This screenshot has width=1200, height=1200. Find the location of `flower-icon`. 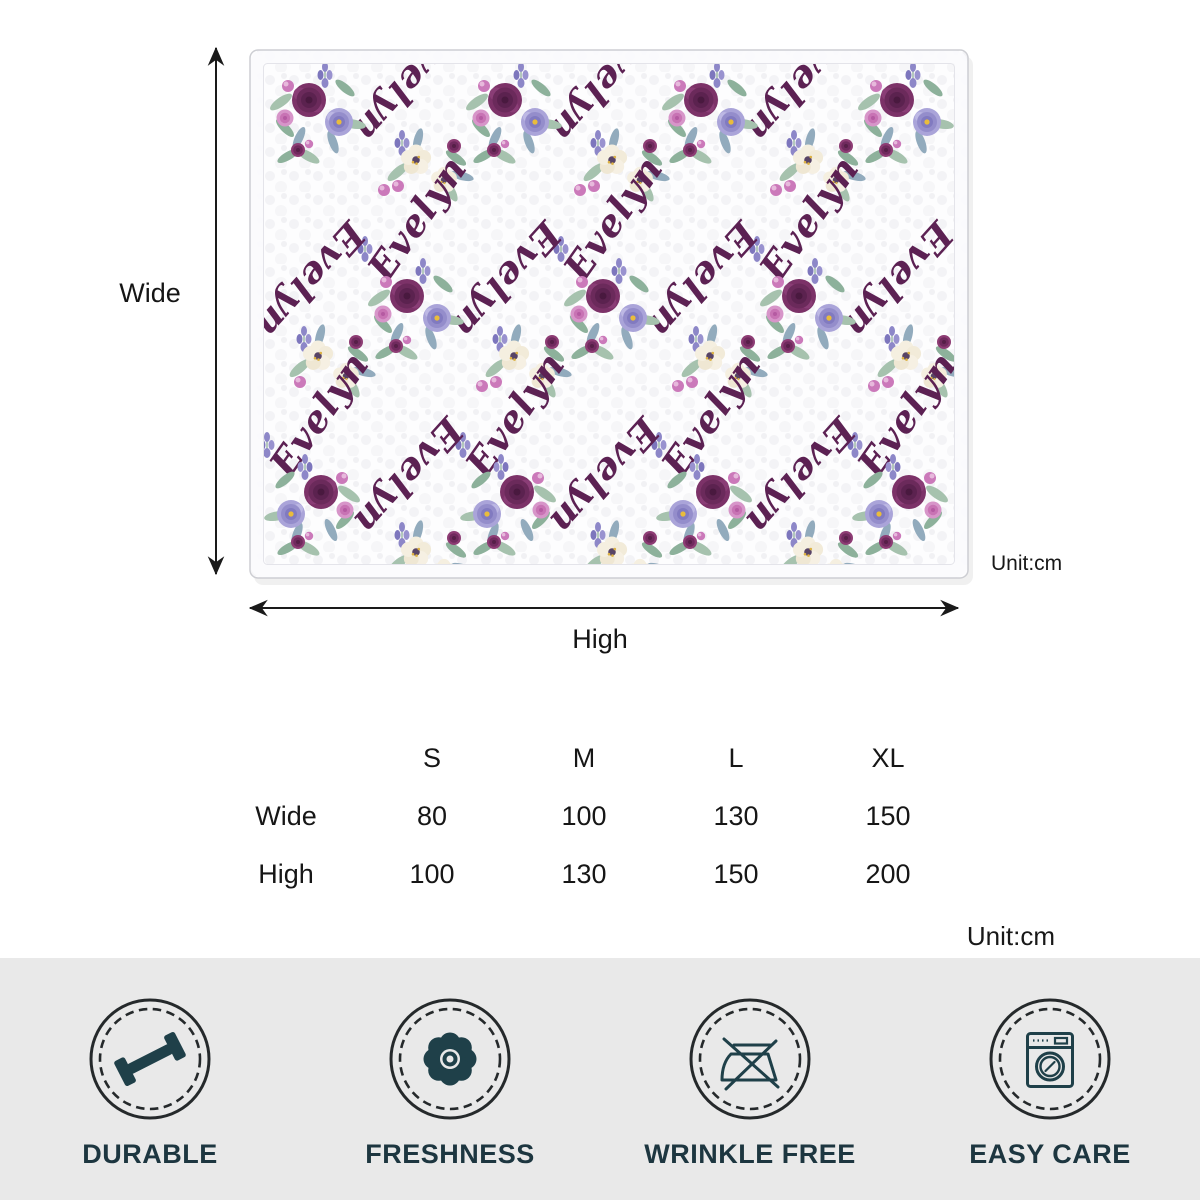

flower-icon is located at coordinates (450, 1059).